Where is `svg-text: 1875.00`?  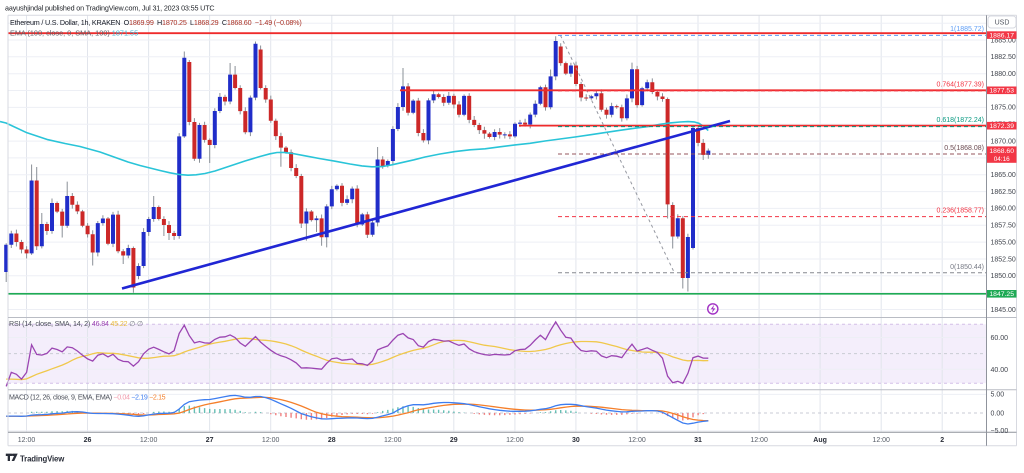
svg-text: 1875.00 is located at coordinates (1003, 108).